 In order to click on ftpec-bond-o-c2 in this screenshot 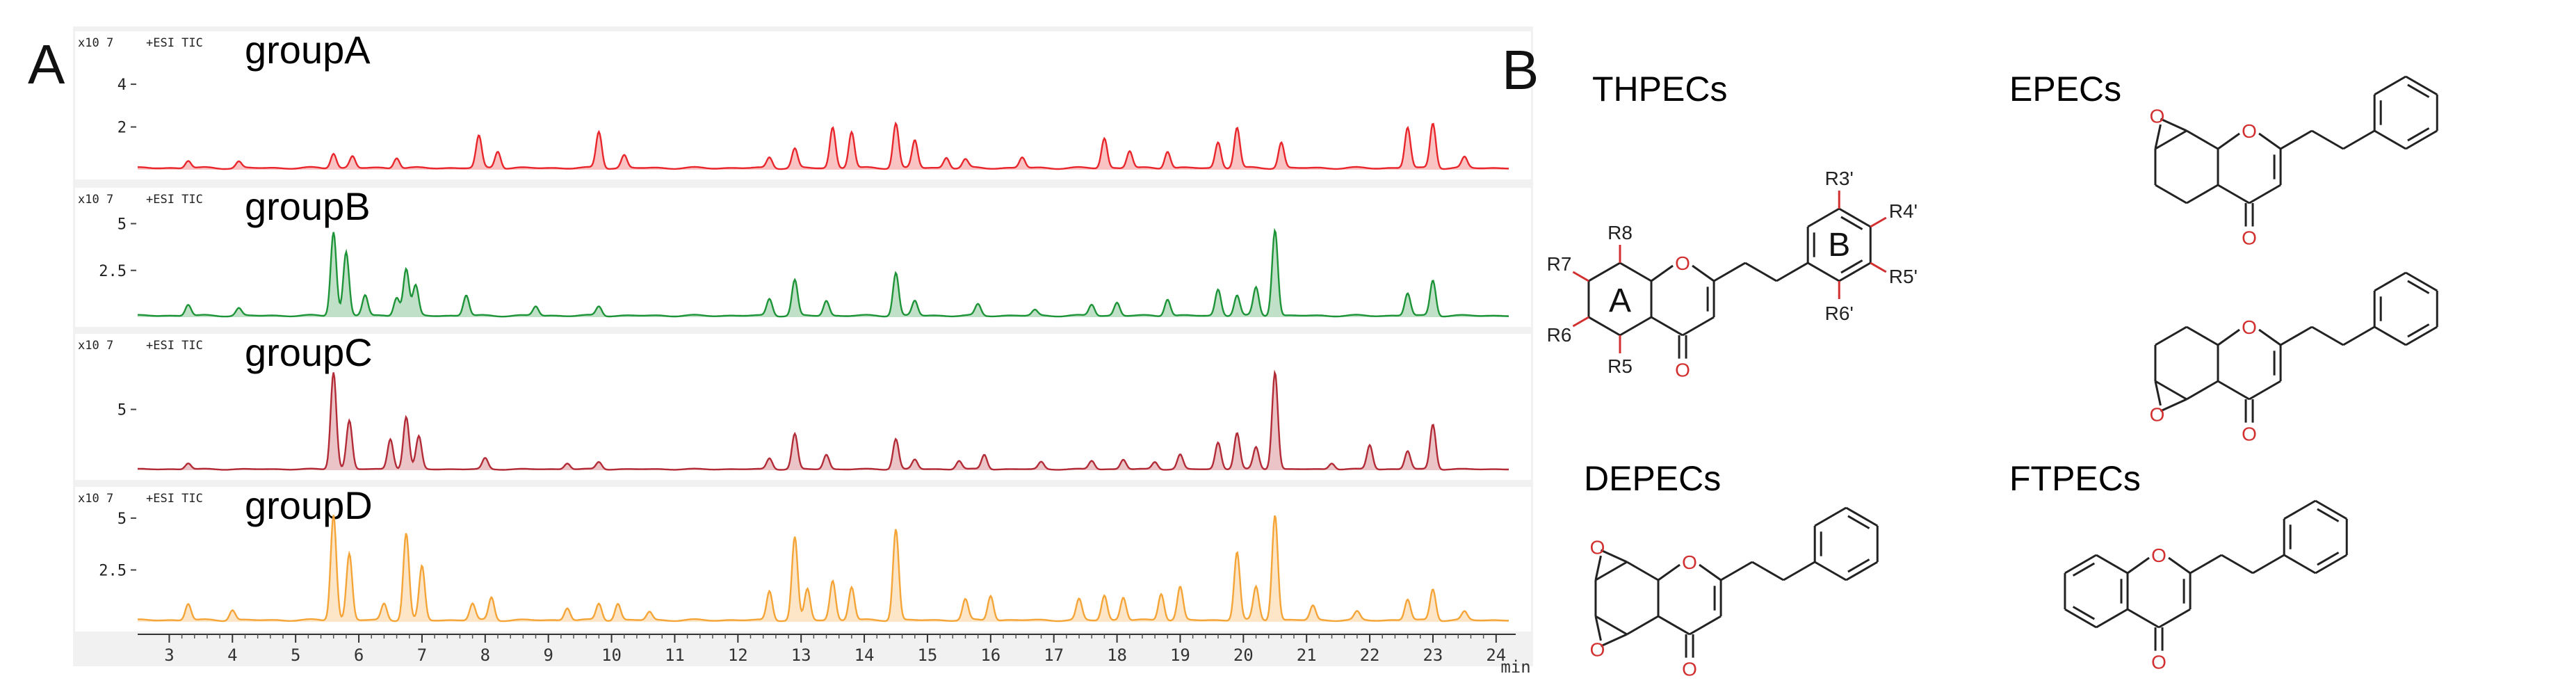, I will do `click(2179, 565)`.